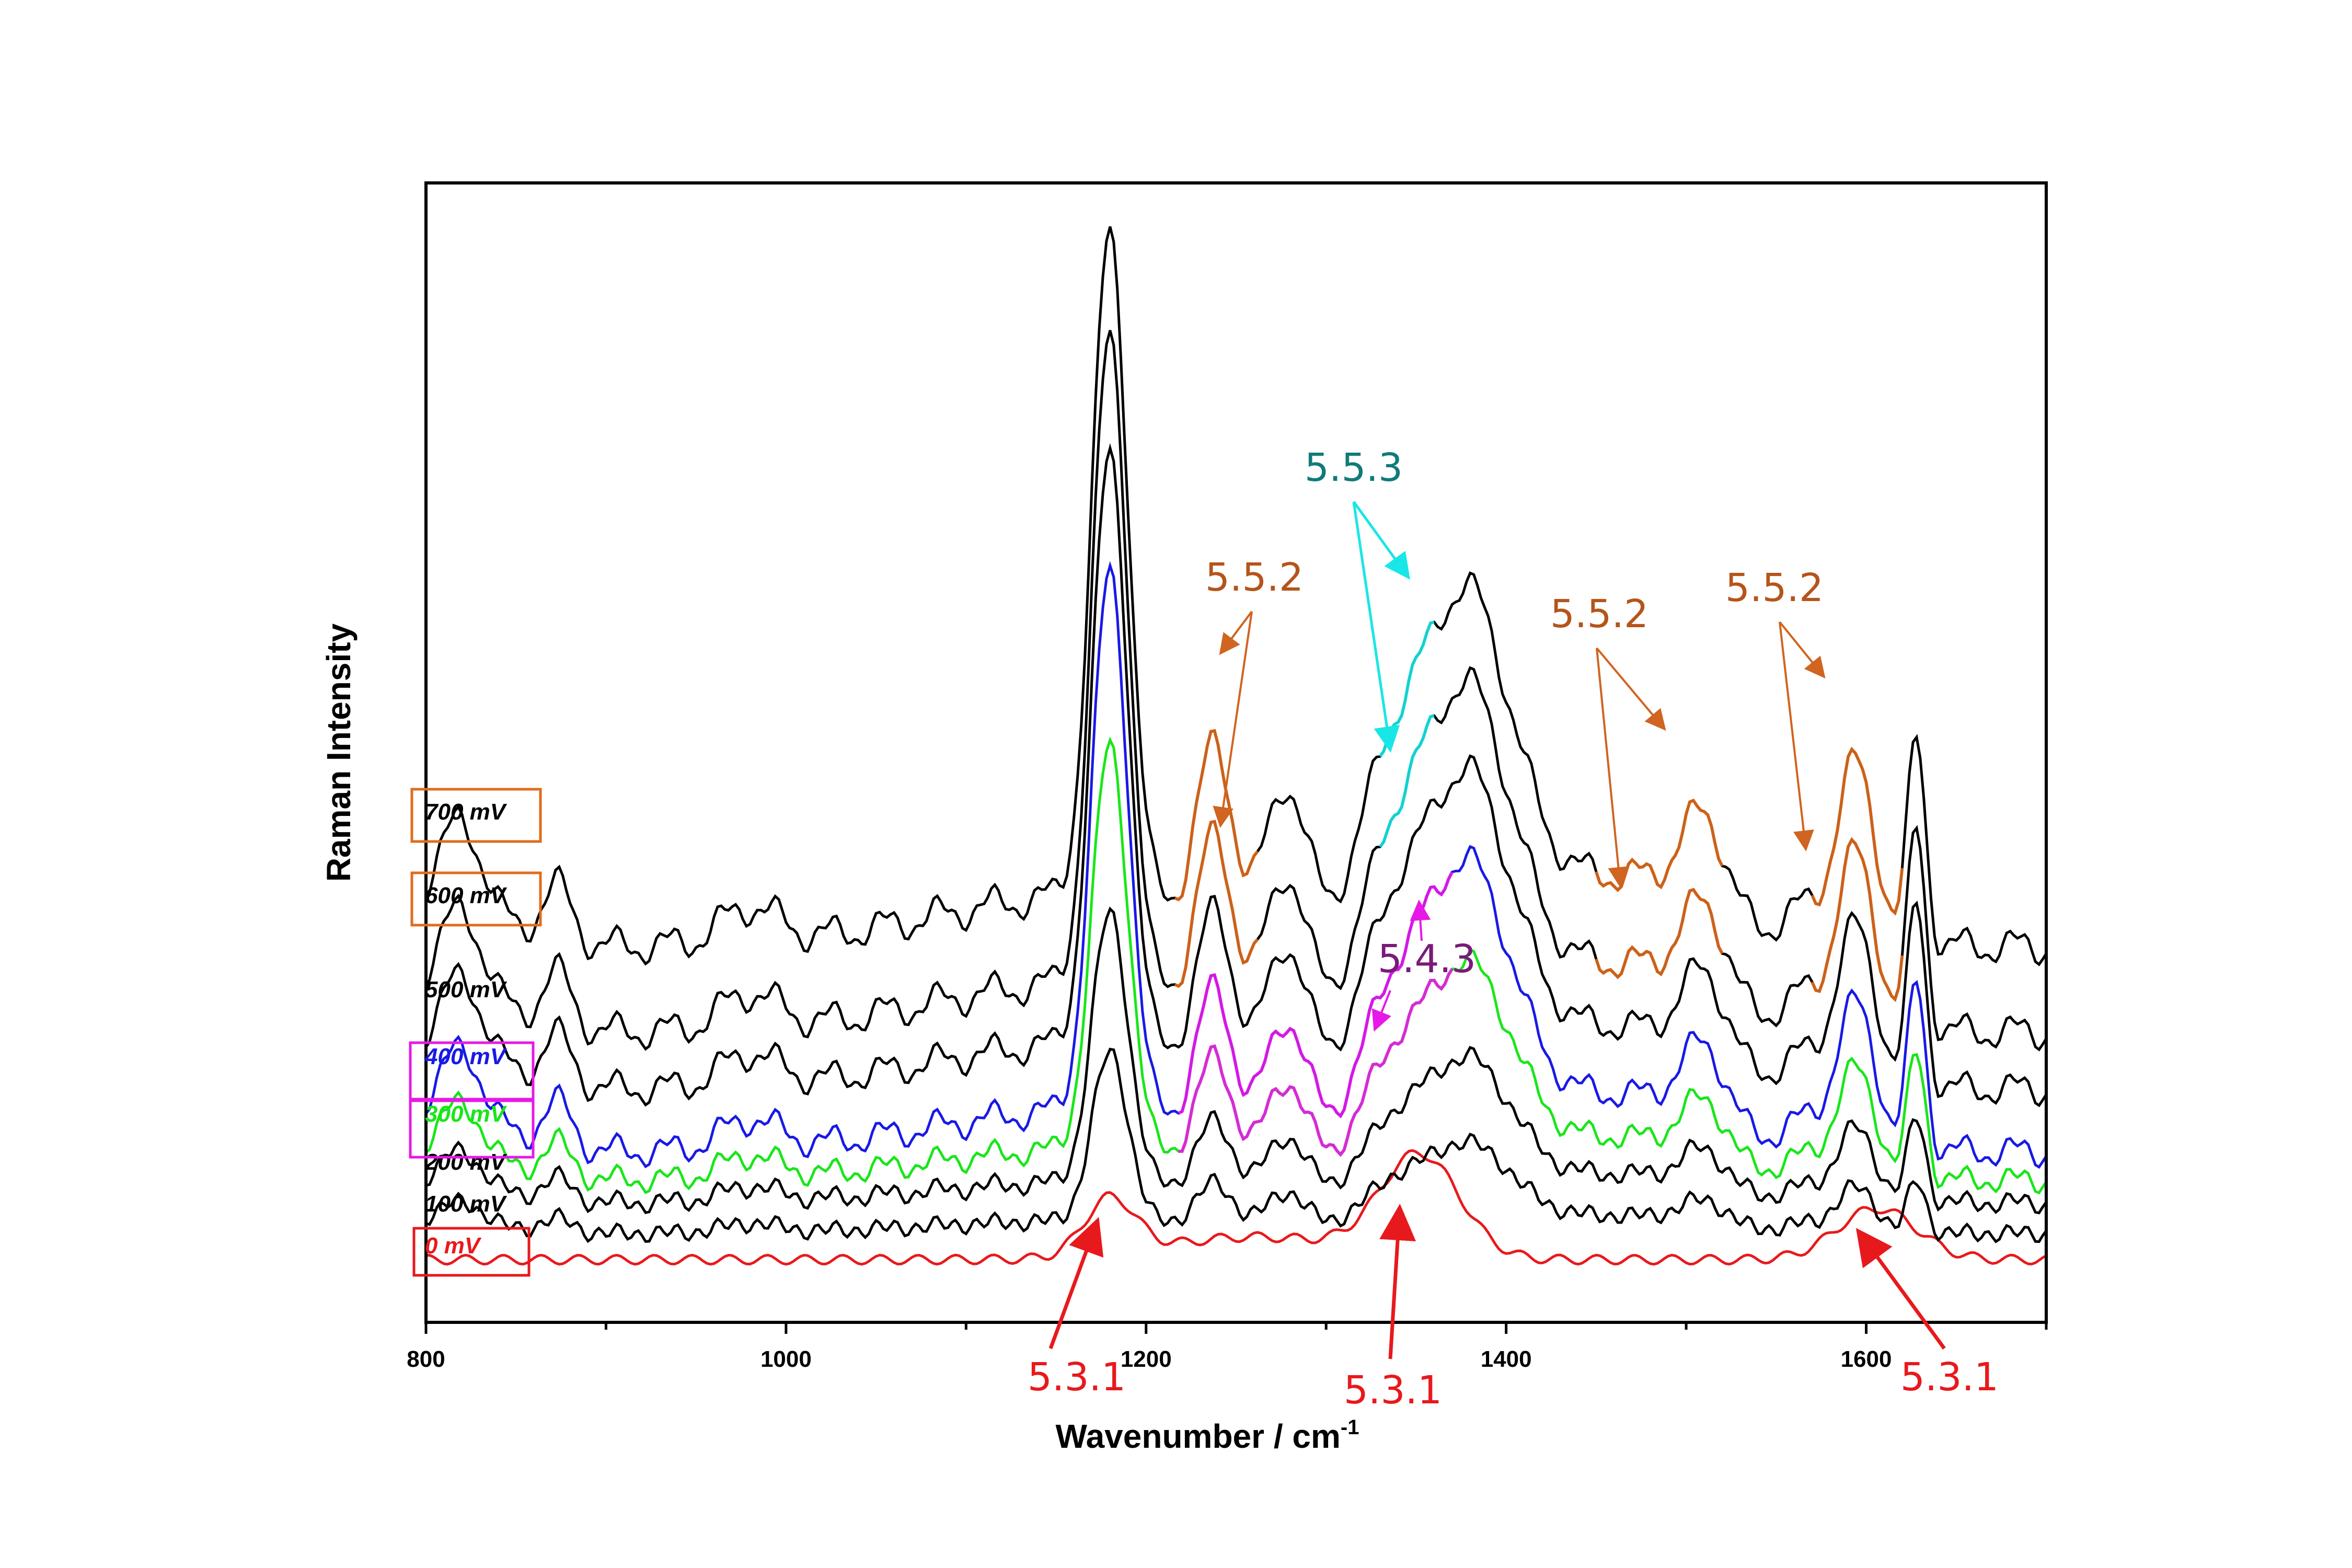 This screenshot has width=2352, height=1568. I want to click on trace-label-100-mv: 100 mV, so click(466, 1204).